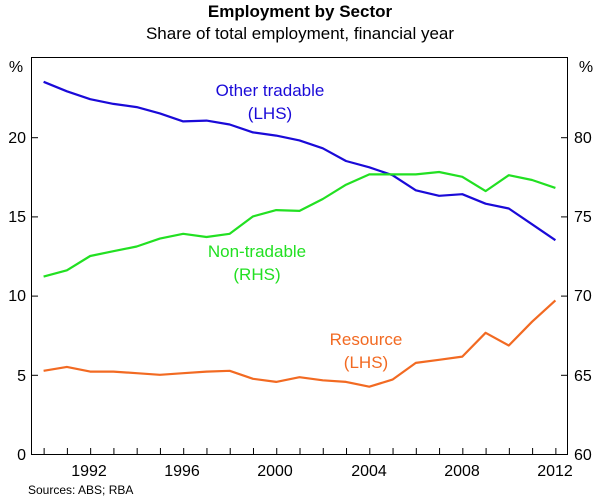  Describe the element at coordinates (555, 471) in the screenshot. I see `x-tick-label-2012: 2012` at that location.